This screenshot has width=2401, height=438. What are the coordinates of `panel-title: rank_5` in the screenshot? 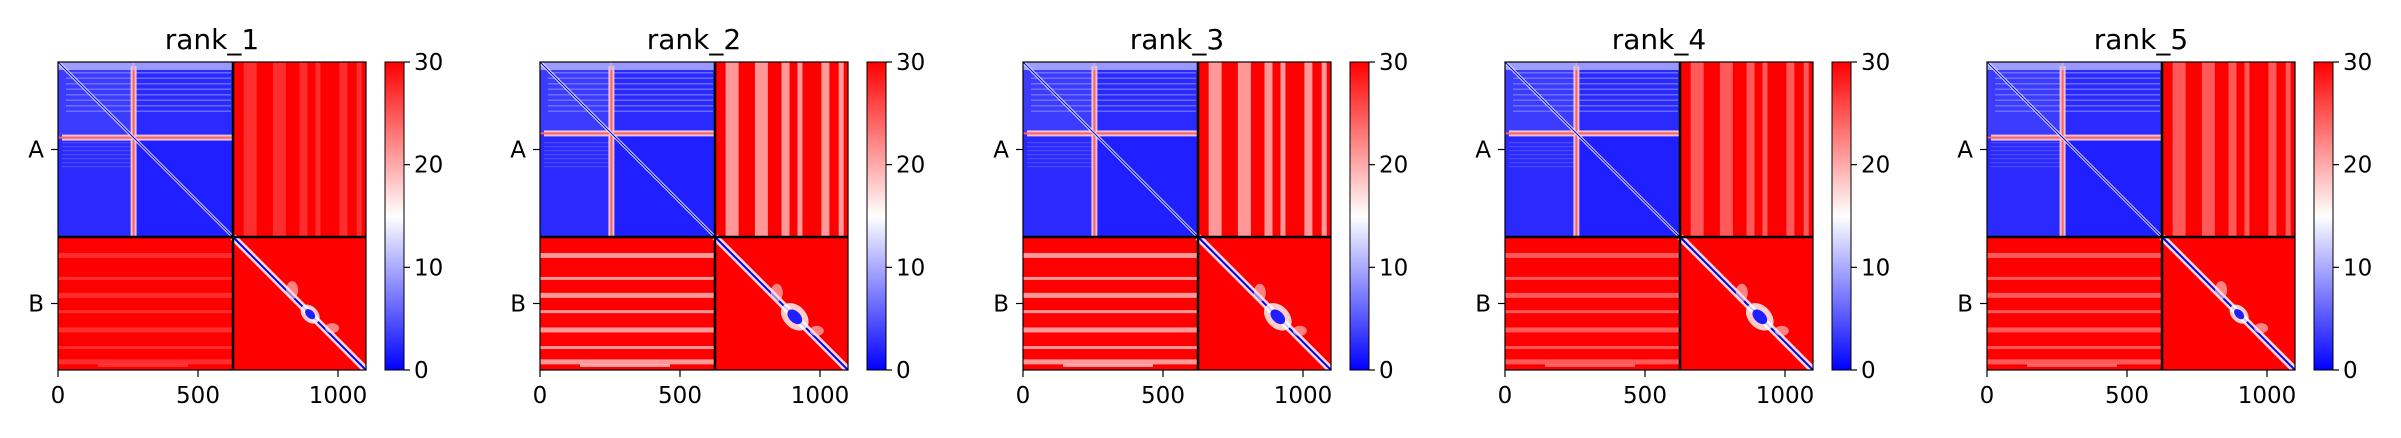 It's located at (2141, 39).